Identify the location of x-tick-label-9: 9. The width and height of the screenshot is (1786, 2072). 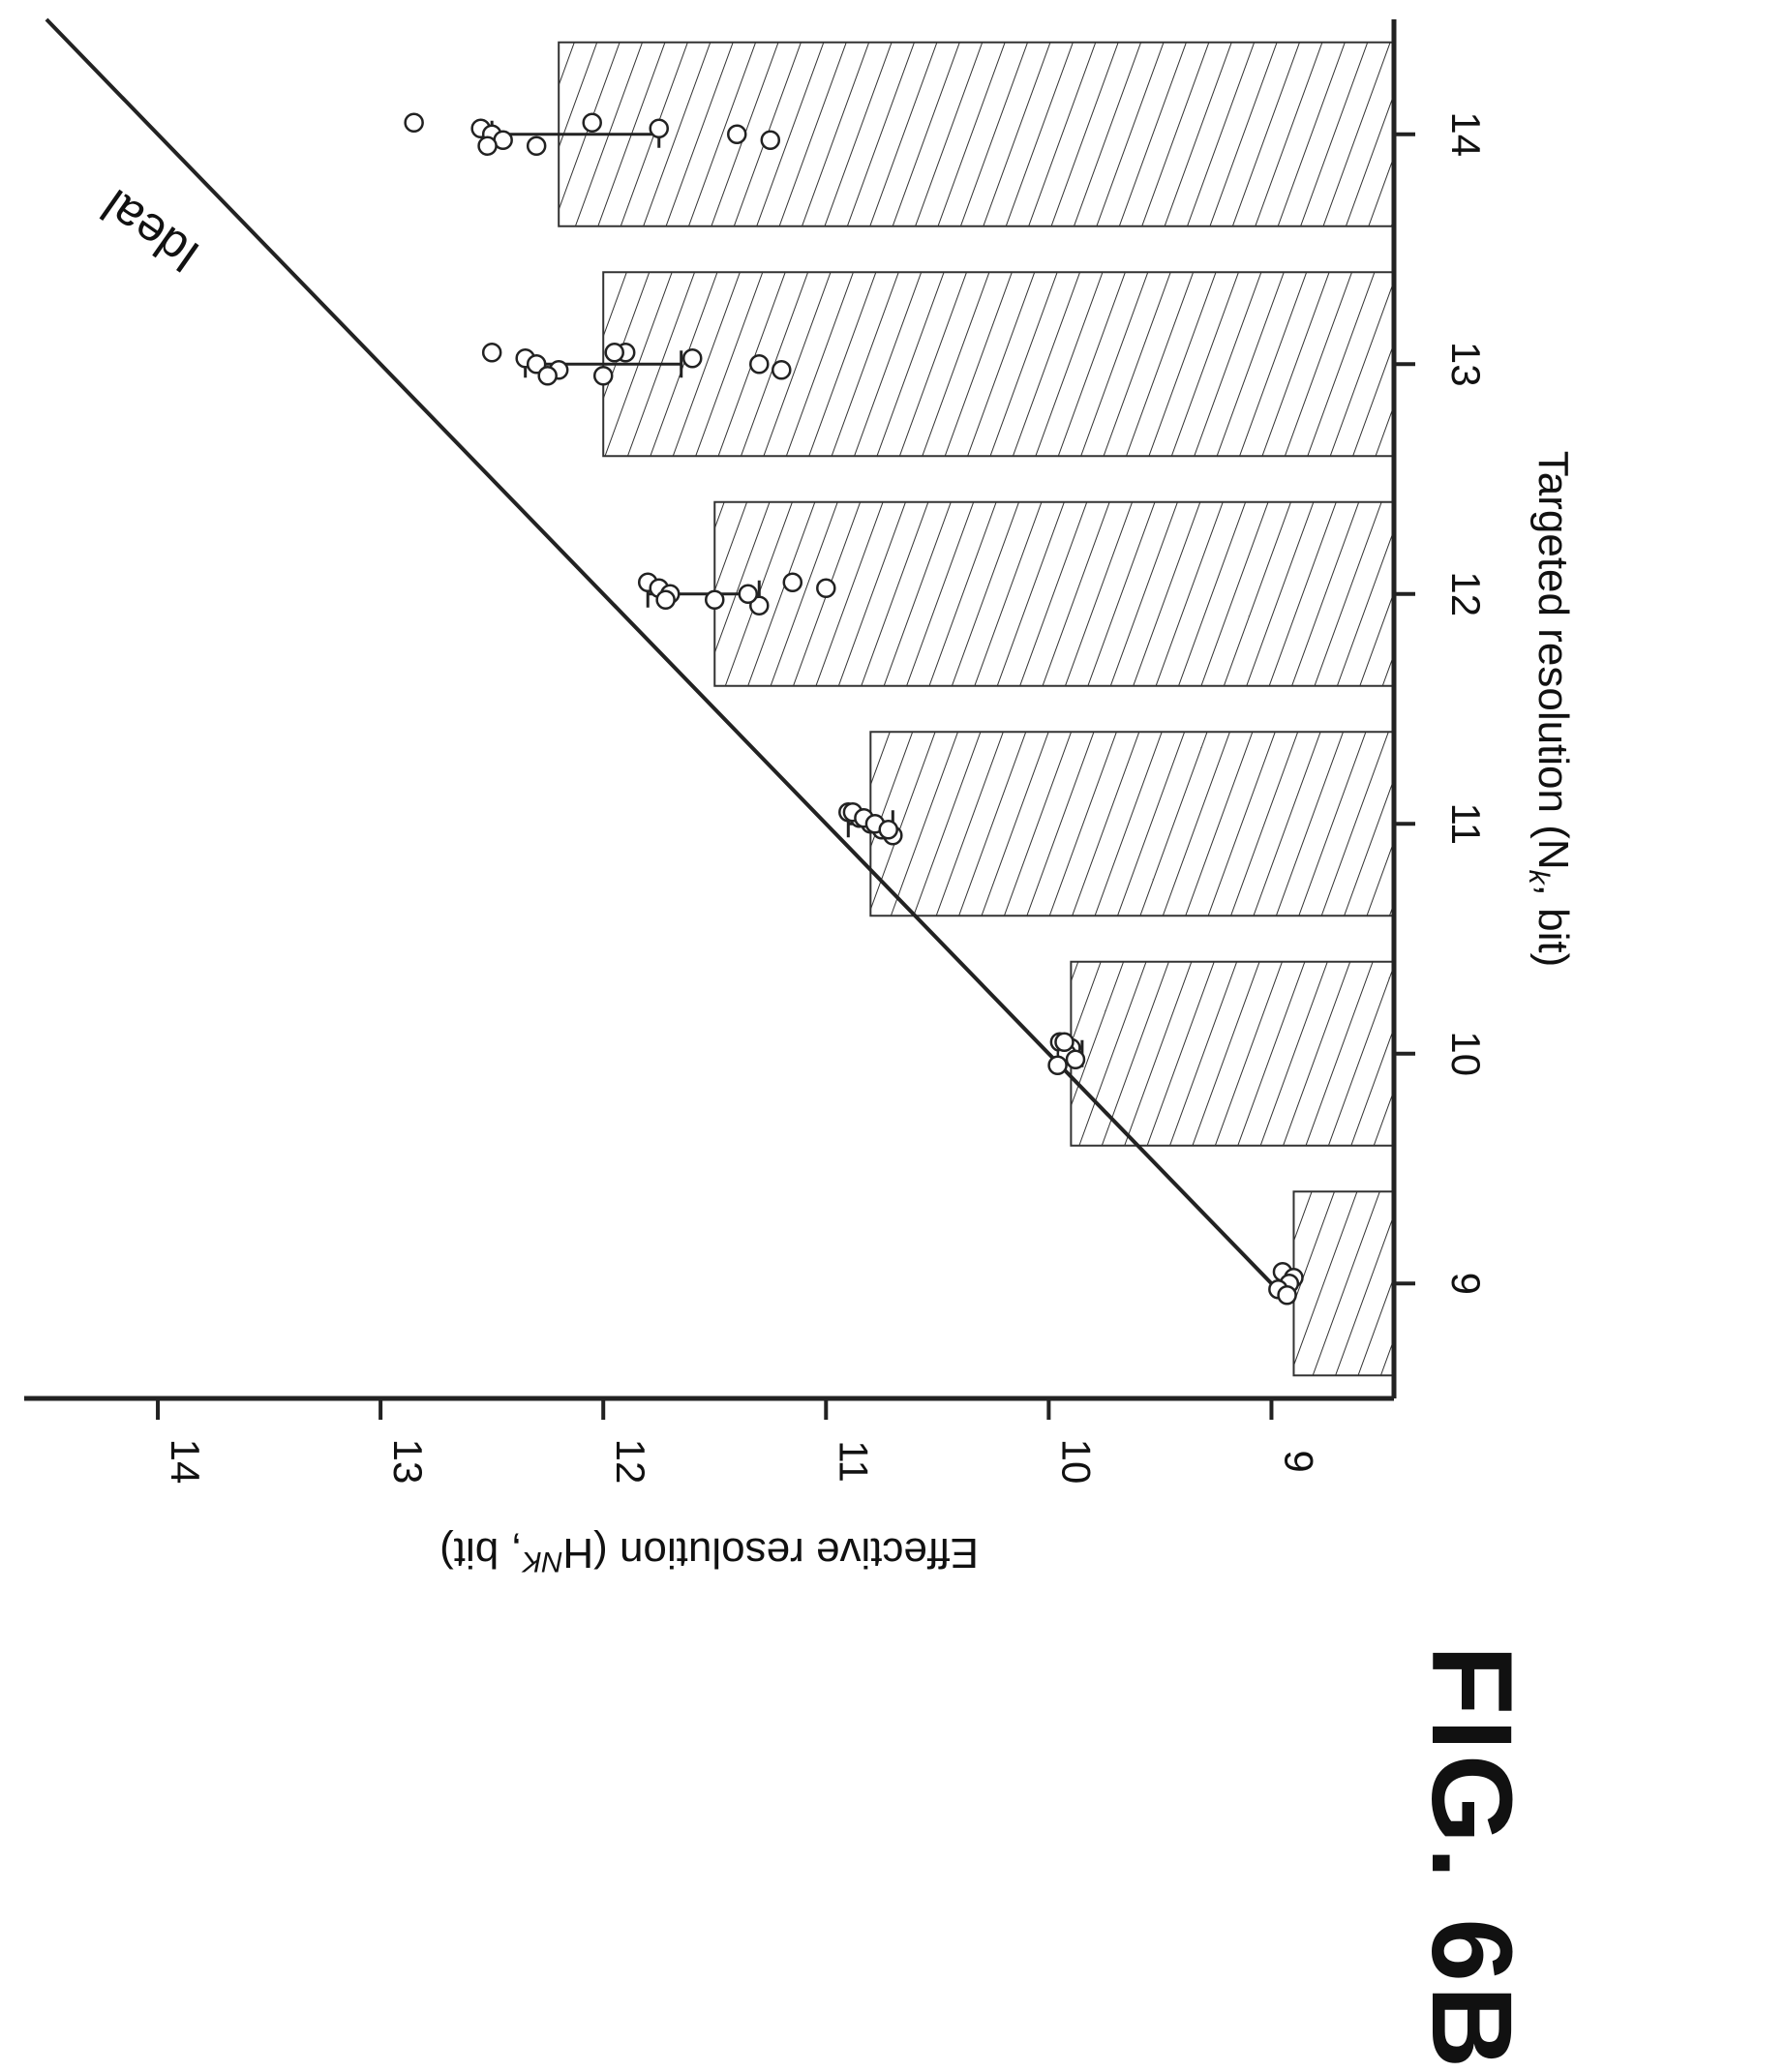
(1466, 1284).